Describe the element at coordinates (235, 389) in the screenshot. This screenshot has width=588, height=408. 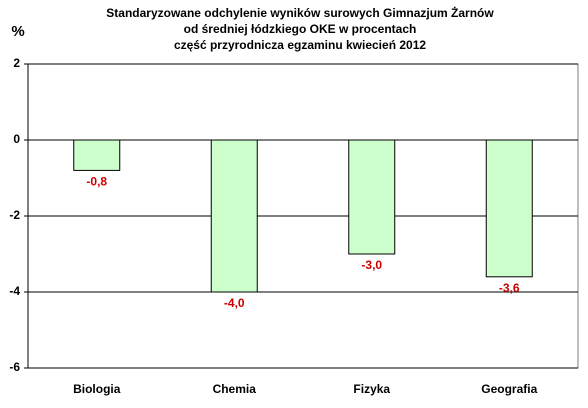
I see `x-tick-label: Chemia` at that location.